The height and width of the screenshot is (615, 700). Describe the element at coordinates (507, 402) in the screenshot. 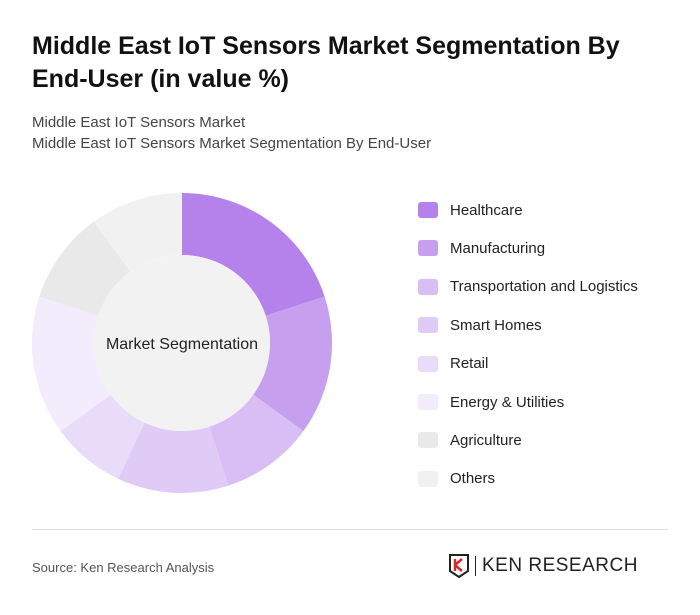

I see `legend-label: Energy & Utilities` at that location.